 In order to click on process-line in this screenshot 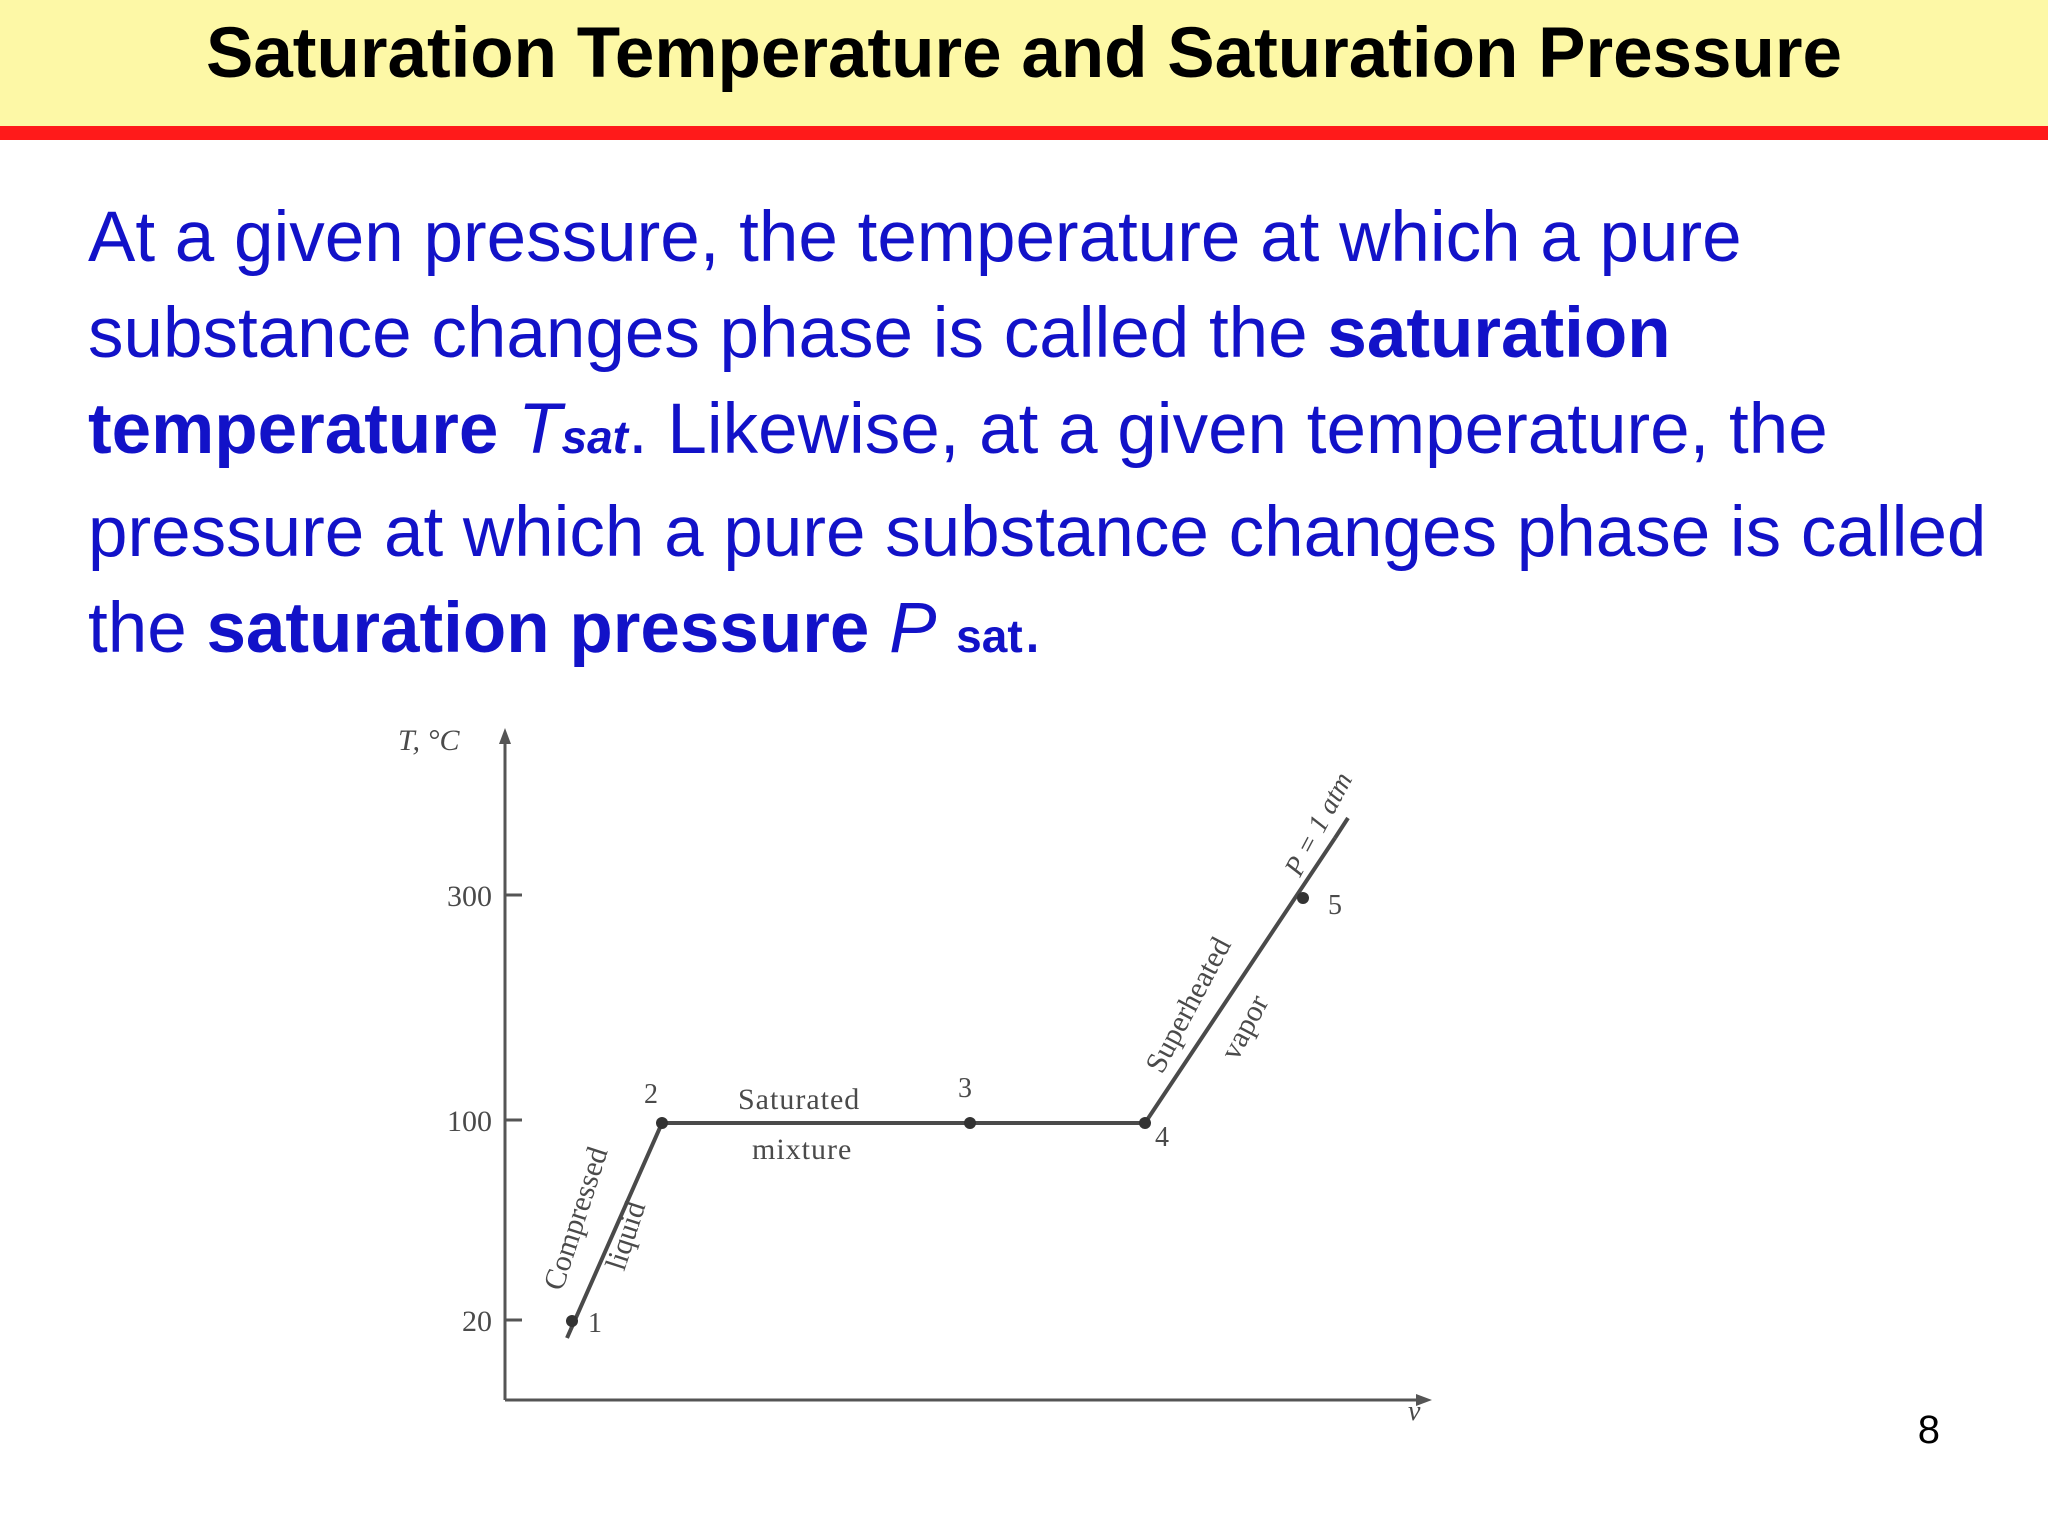, I will do `click(951, 1087)`.